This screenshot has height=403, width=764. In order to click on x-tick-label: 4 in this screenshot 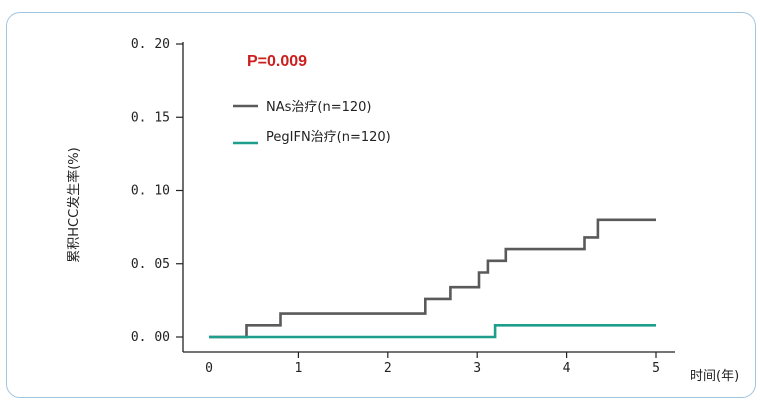, I will do `click(567, 368)`.